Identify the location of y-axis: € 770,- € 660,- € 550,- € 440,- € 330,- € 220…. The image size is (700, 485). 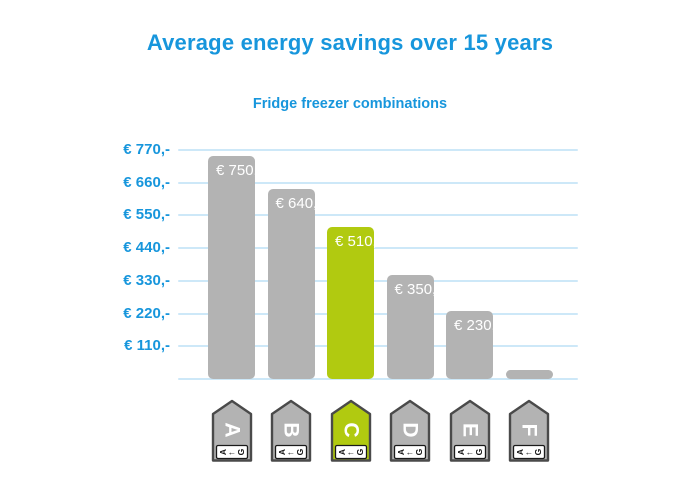
(85, 260).